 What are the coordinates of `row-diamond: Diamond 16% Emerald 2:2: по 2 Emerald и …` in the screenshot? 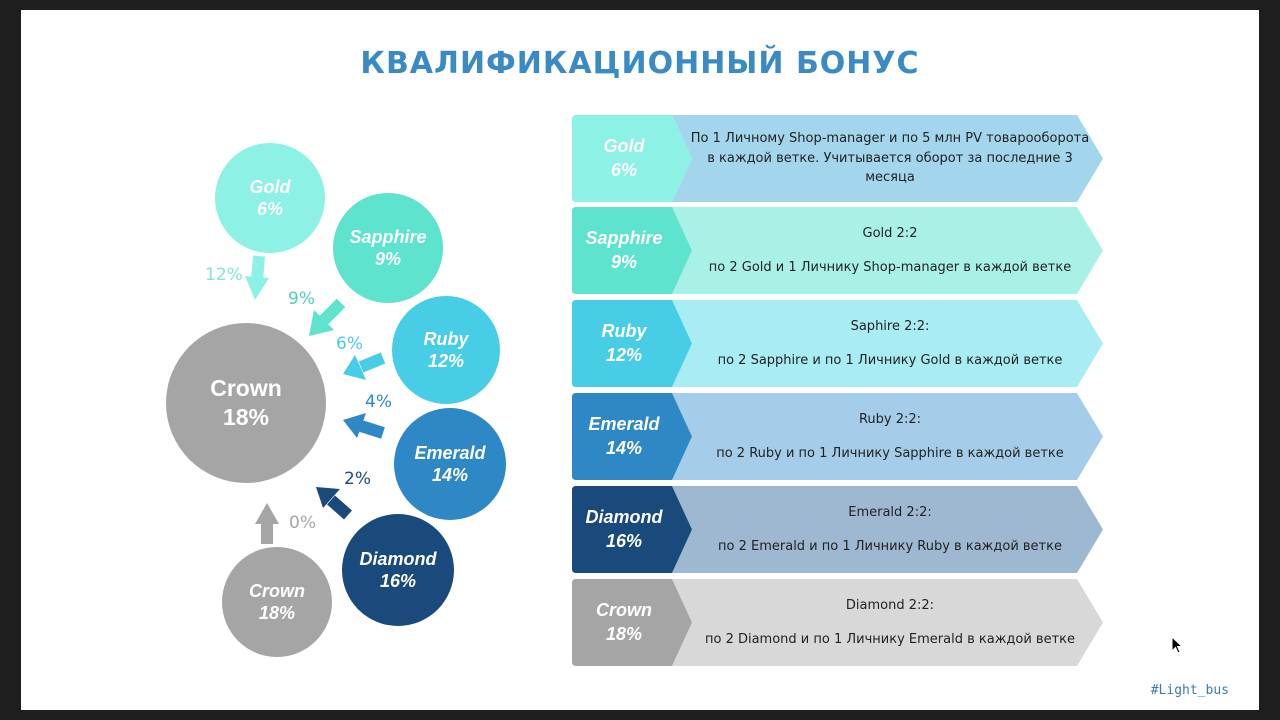 It's located at (837, 529).